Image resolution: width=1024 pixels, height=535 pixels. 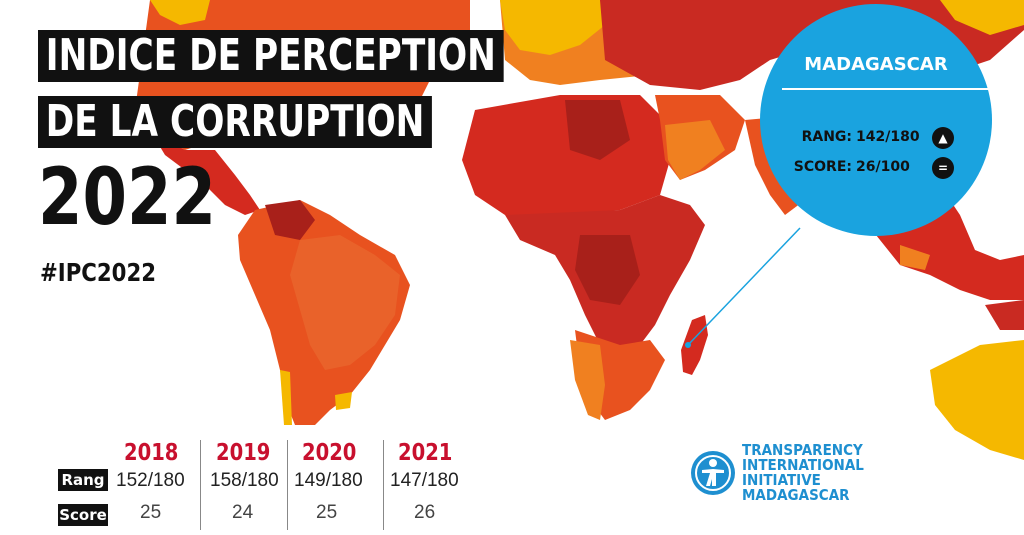 What do you see at coordinates (345, 302) in the screenshot?
I see `map-brazil` at bounding box center [345, 302].